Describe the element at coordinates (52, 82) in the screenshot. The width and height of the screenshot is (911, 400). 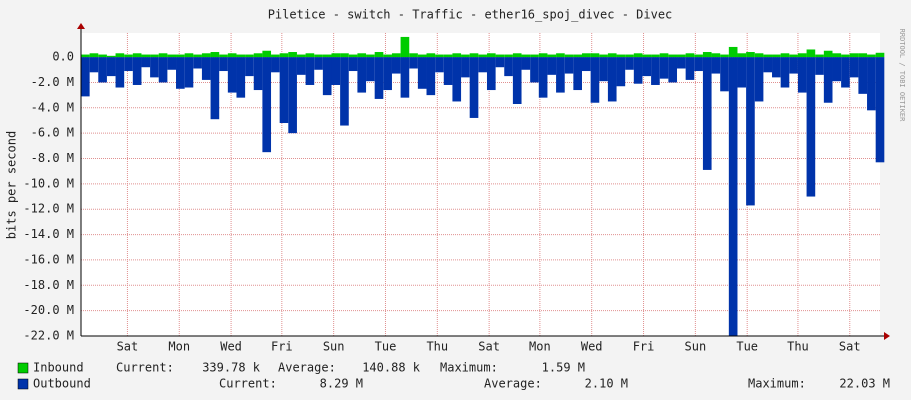
I see `y-tick-label: -2.0 M` at that location.